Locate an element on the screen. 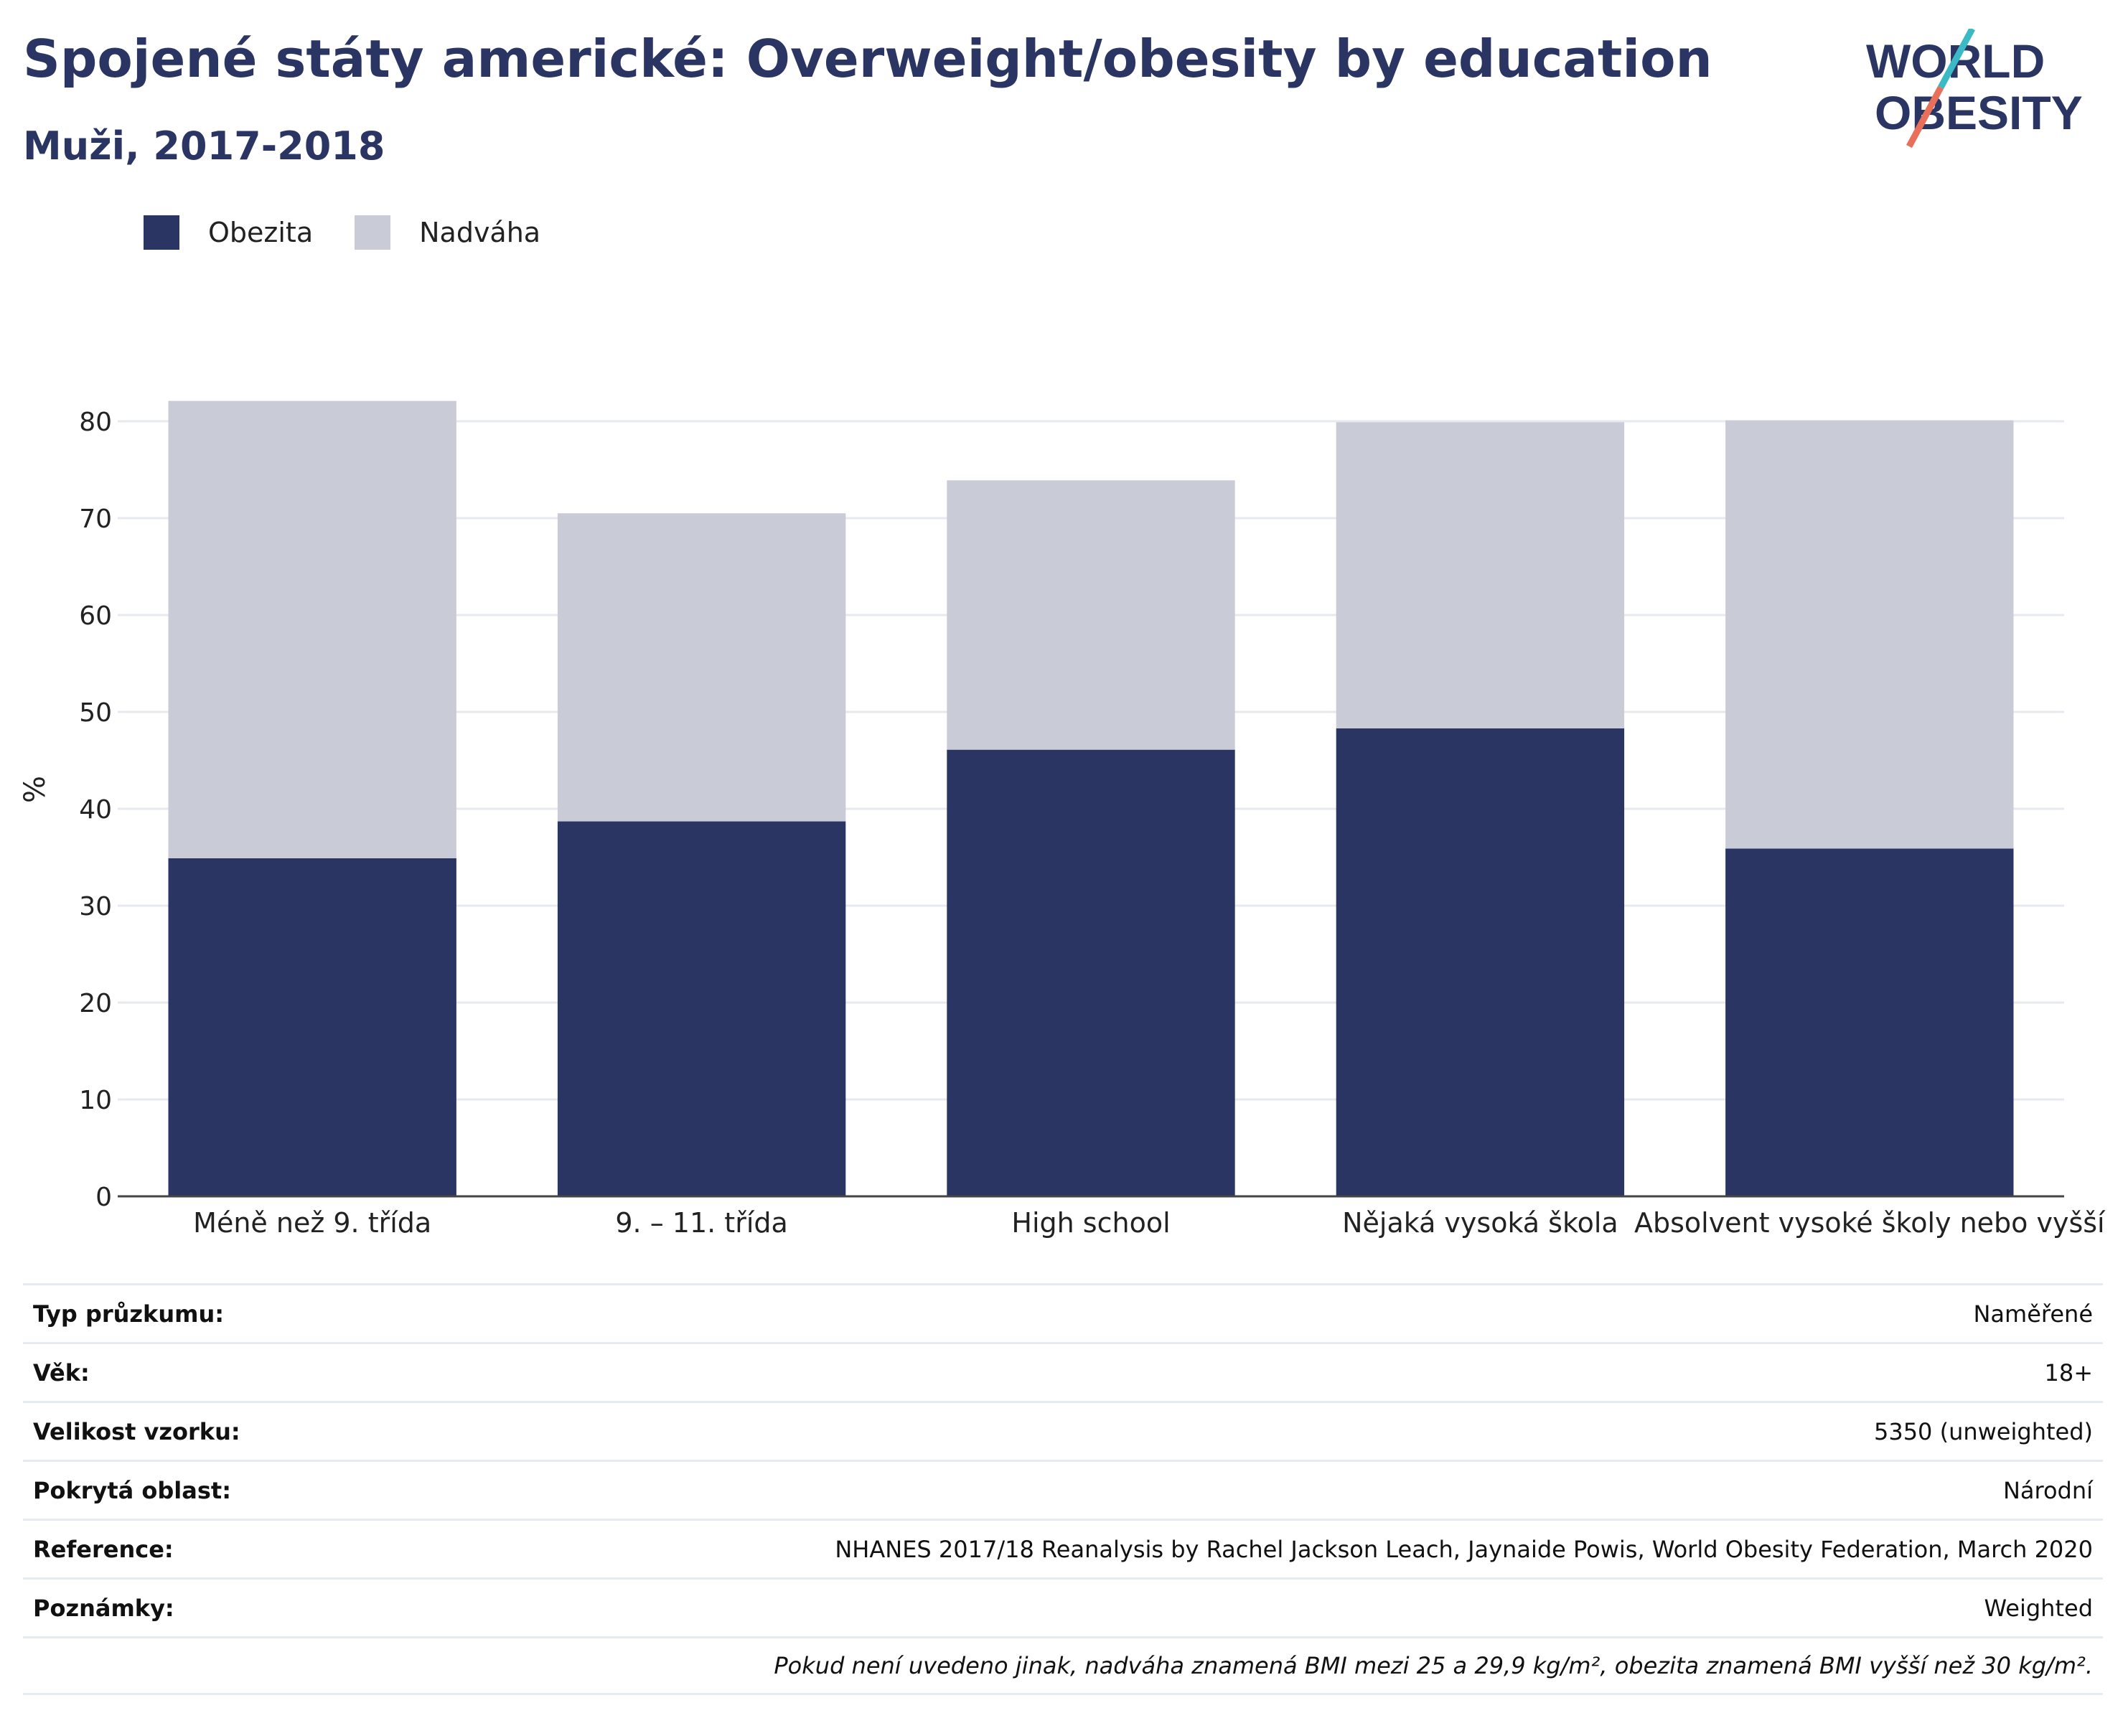 Image resolution: width=2123 pixels, height=1736 pixels. legend-swatch-obezita is located at coordinates (161, 232).